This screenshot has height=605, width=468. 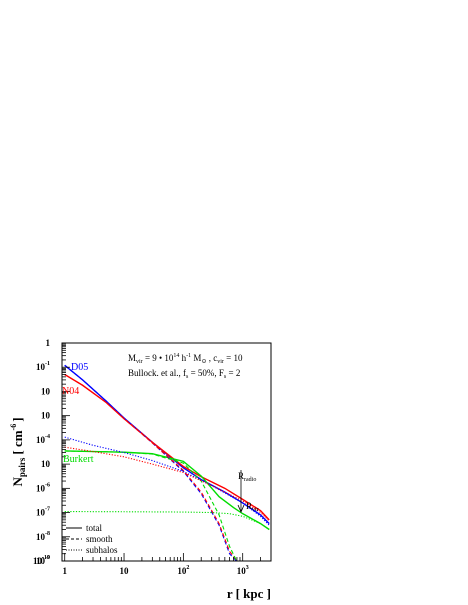 I want to click on ann1-e: , c, so click(x=211, y=358).